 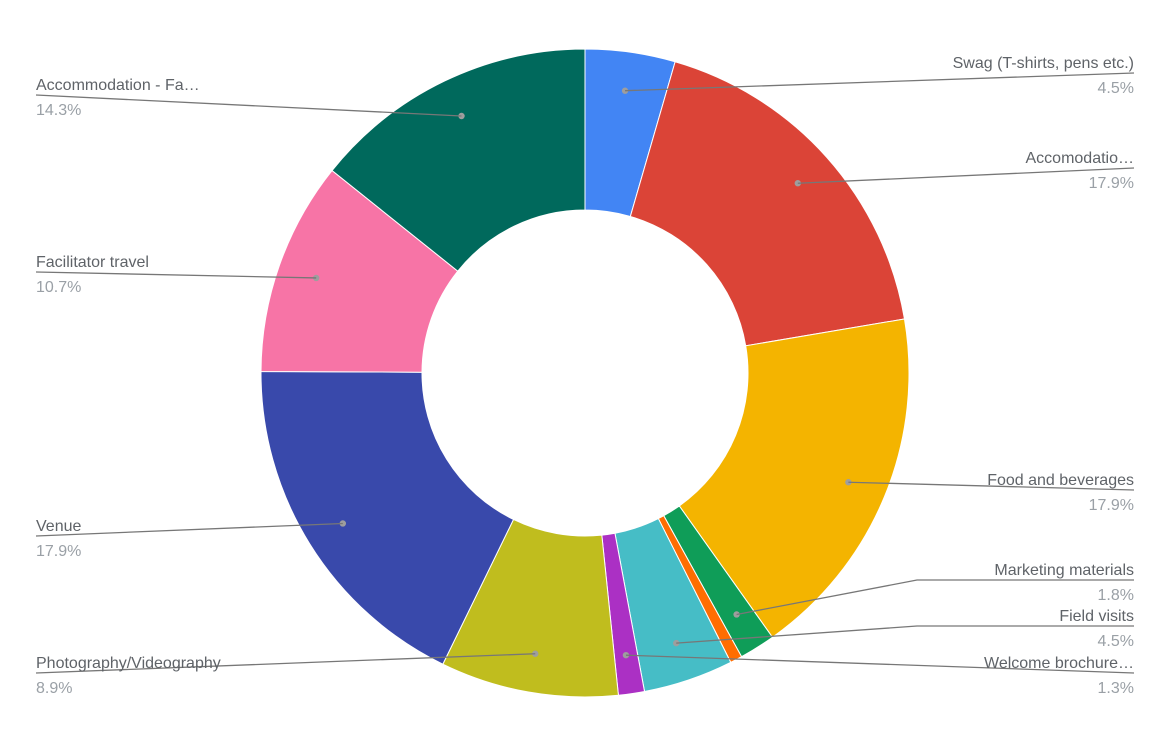 What do you see at coordinates (794, 478) in the screenshot?
I see `slice-food-and-beverages` at bounding box center [794, 478].